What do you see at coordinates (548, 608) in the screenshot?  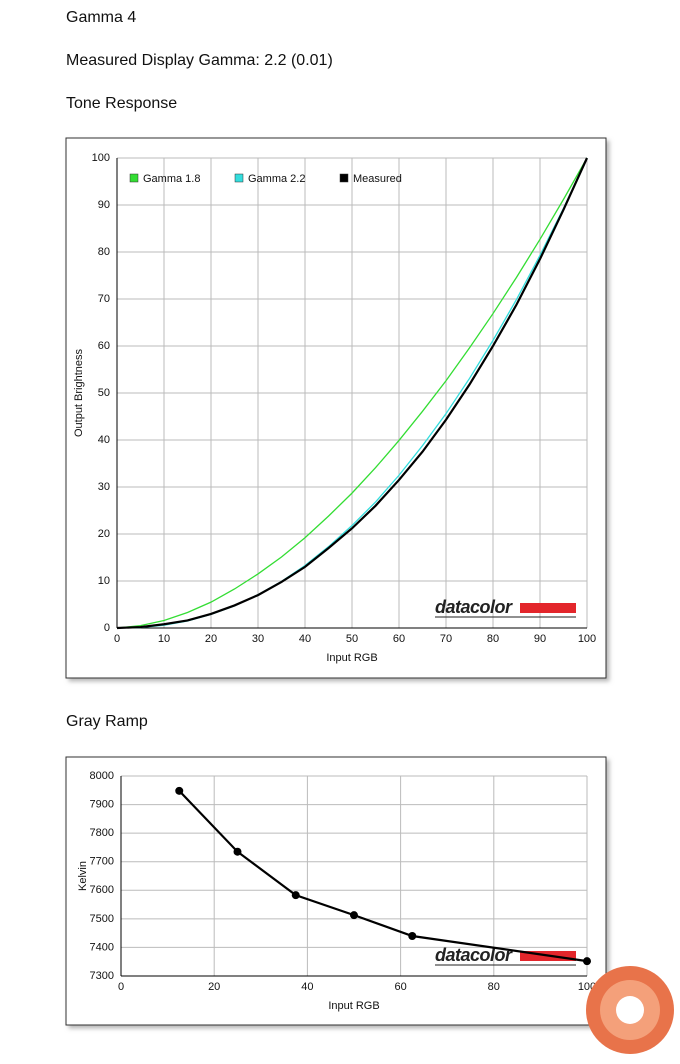 I see `watermark-bar` at bounding box center [548, 608].